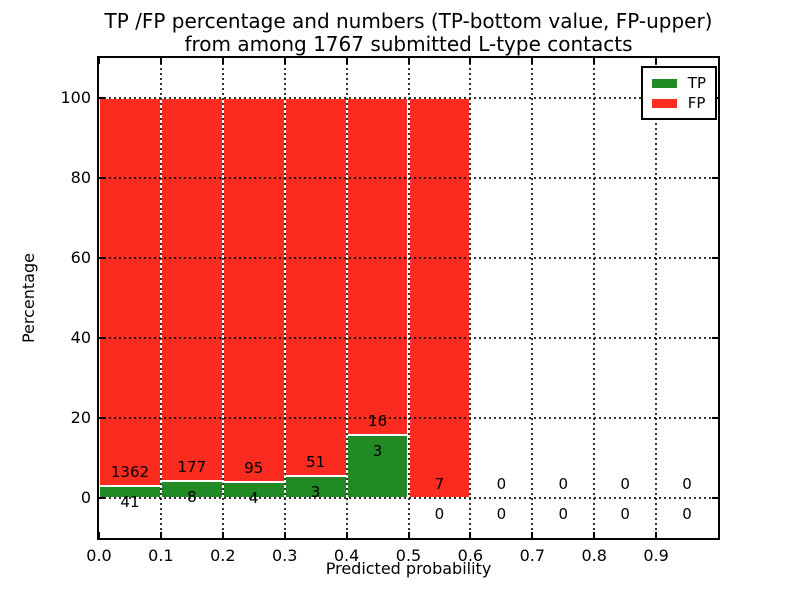  What do you see at coordinates (28, 298) in the screenshot?
I see `y-axis-label: Percentage` at bounding box center [28, 298].